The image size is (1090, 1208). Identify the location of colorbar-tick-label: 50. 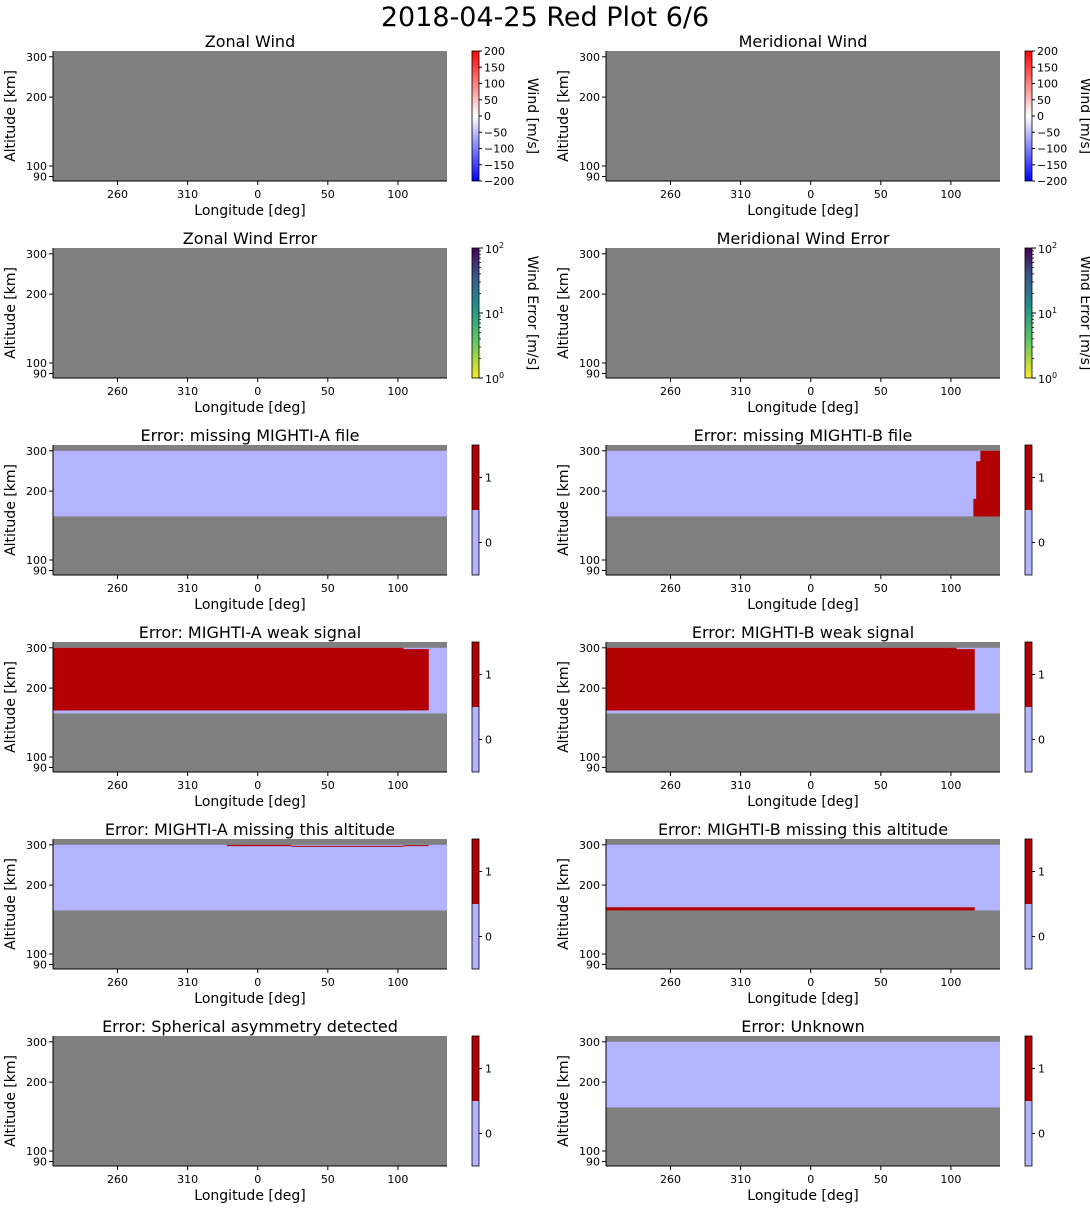
(1044, 100).